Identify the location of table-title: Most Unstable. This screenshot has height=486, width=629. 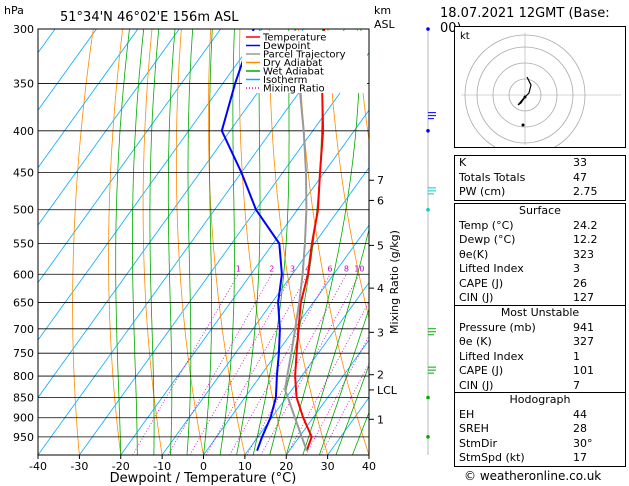
(540, 312).